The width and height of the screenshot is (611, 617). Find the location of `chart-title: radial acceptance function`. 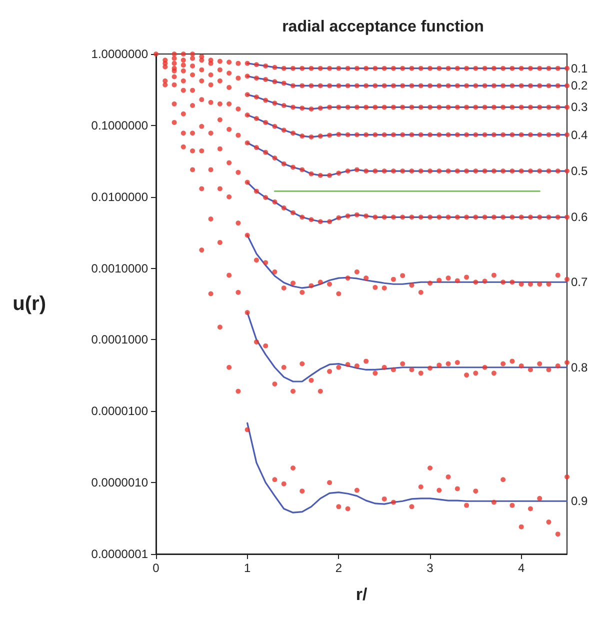

chart-title: radial acceptance function is located at coordinates (383, 27).